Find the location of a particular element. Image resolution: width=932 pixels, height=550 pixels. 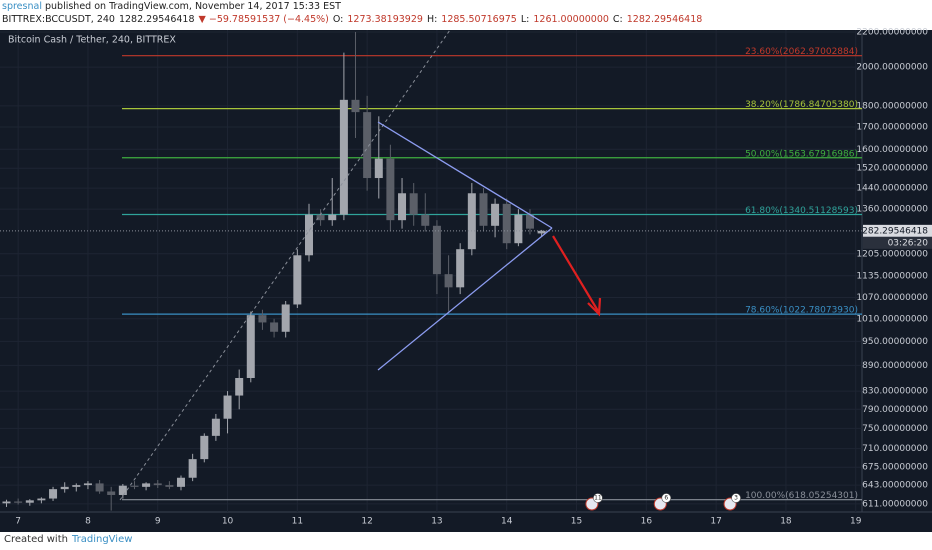

x-tick-label: 13 is located at coordinates (436, 522).